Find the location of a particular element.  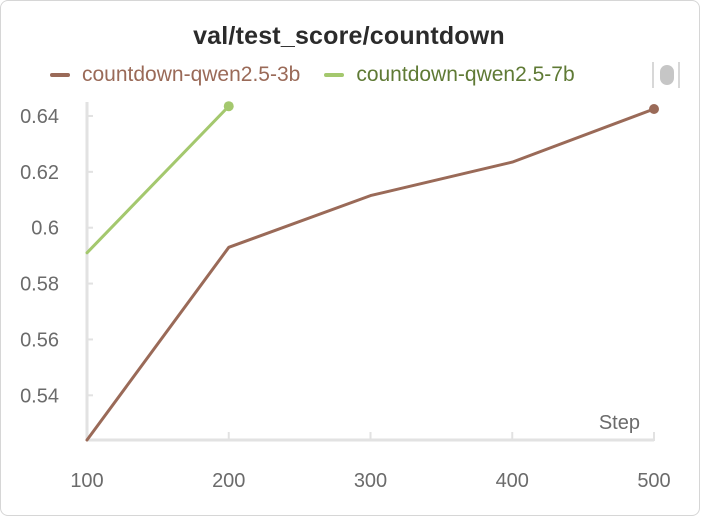

legend-swatch-qwen2.5-7b is located at coordinates (334, 75).